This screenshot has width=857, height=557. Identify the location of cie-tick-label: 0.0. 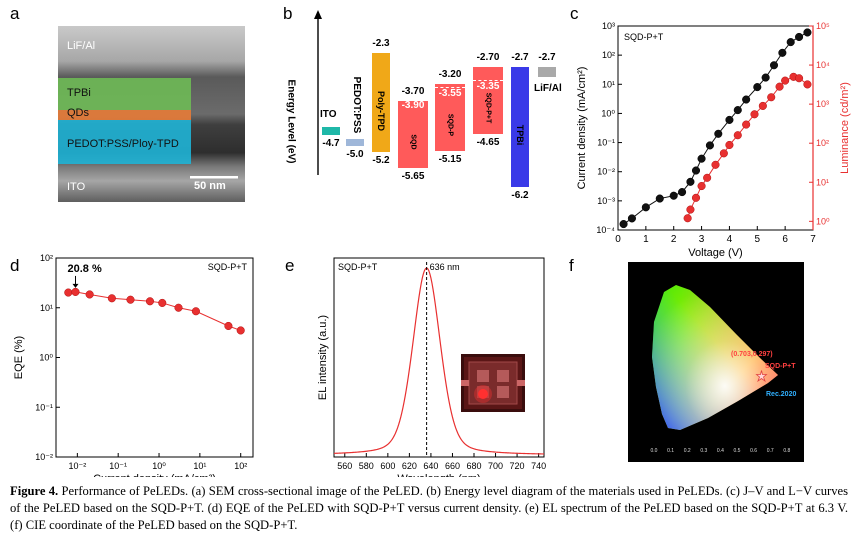
(654, 451).